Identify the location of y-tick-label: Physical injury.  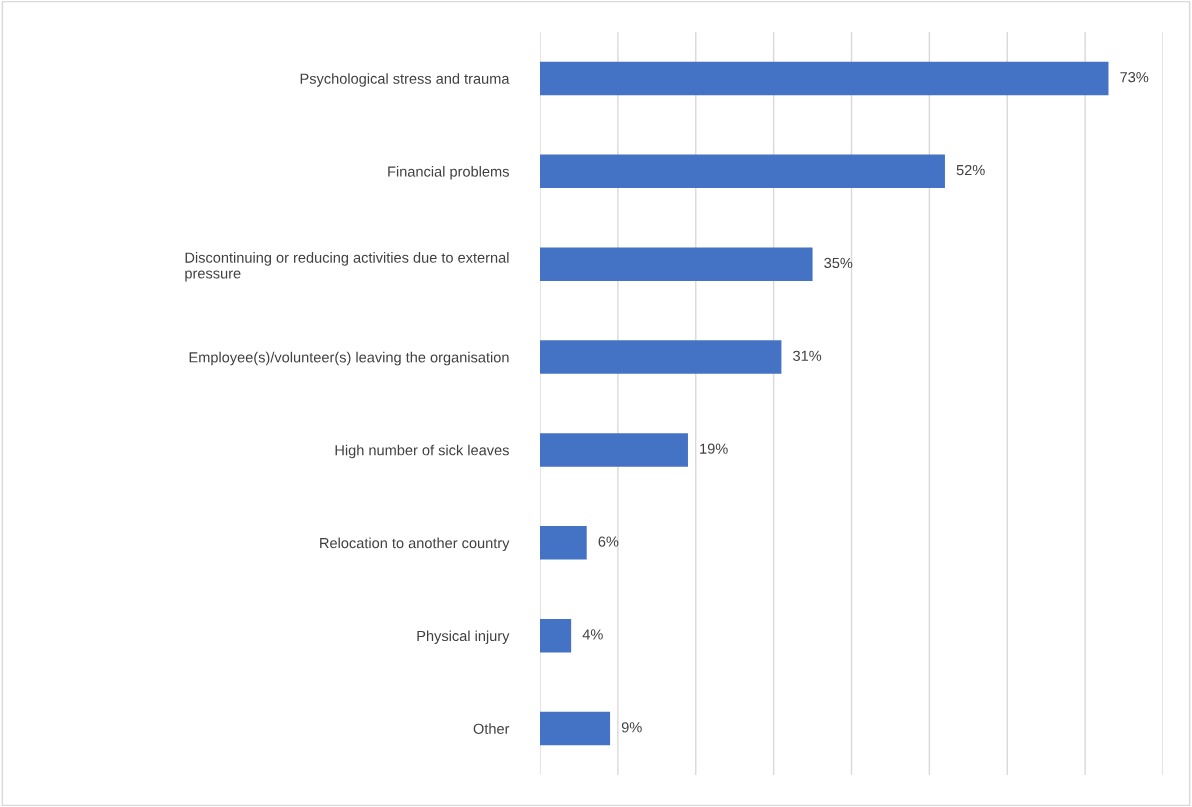
(463, 637).